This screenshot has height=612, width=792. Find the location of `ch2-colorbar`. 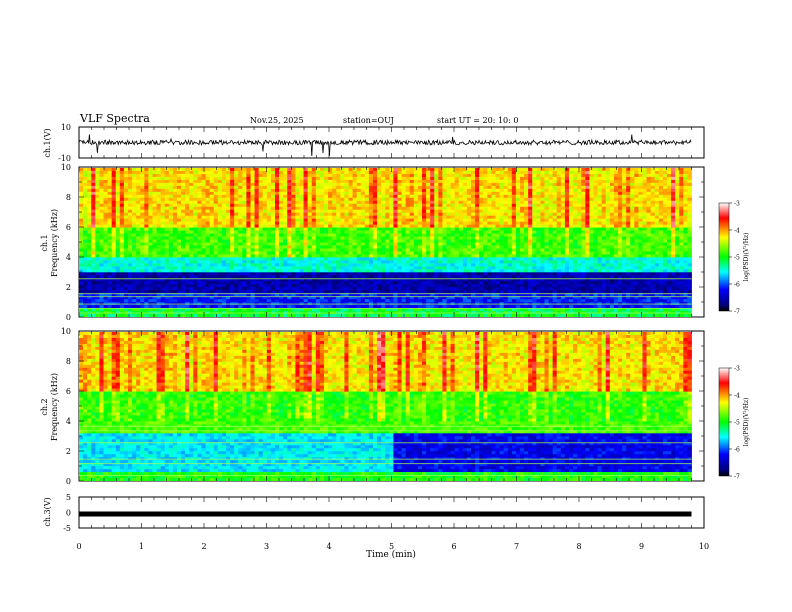

ch2-colorbar is located at coordinates (724, 422).